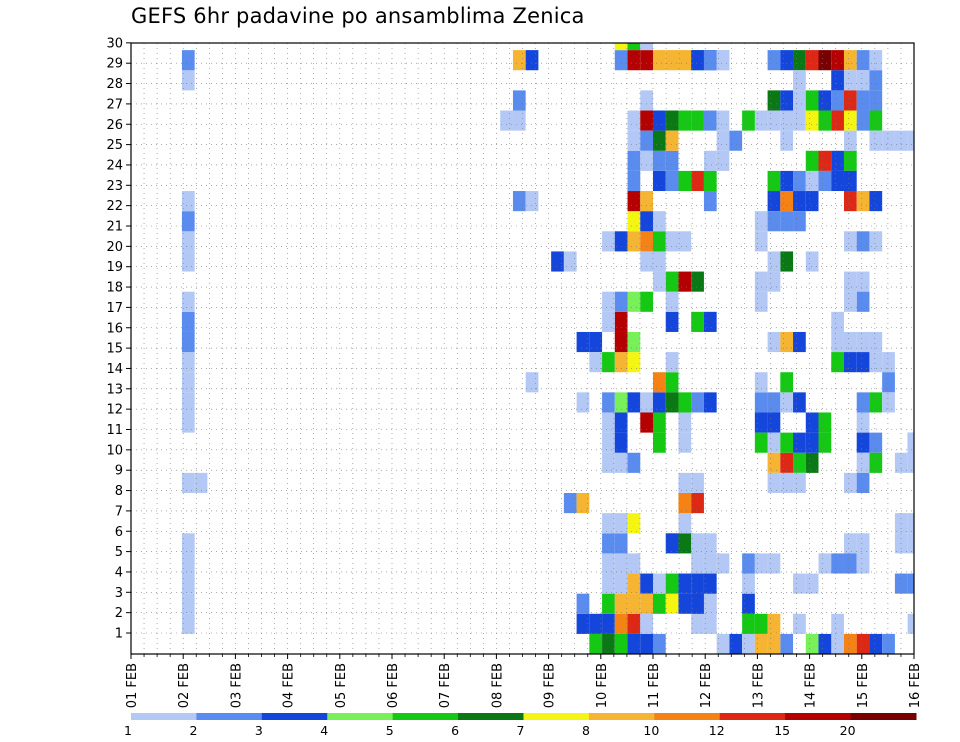  What do you see at coordinates (114, 165) in the screenshot?
I see `y-tick-label: 24` at bounding box center [114, 165].